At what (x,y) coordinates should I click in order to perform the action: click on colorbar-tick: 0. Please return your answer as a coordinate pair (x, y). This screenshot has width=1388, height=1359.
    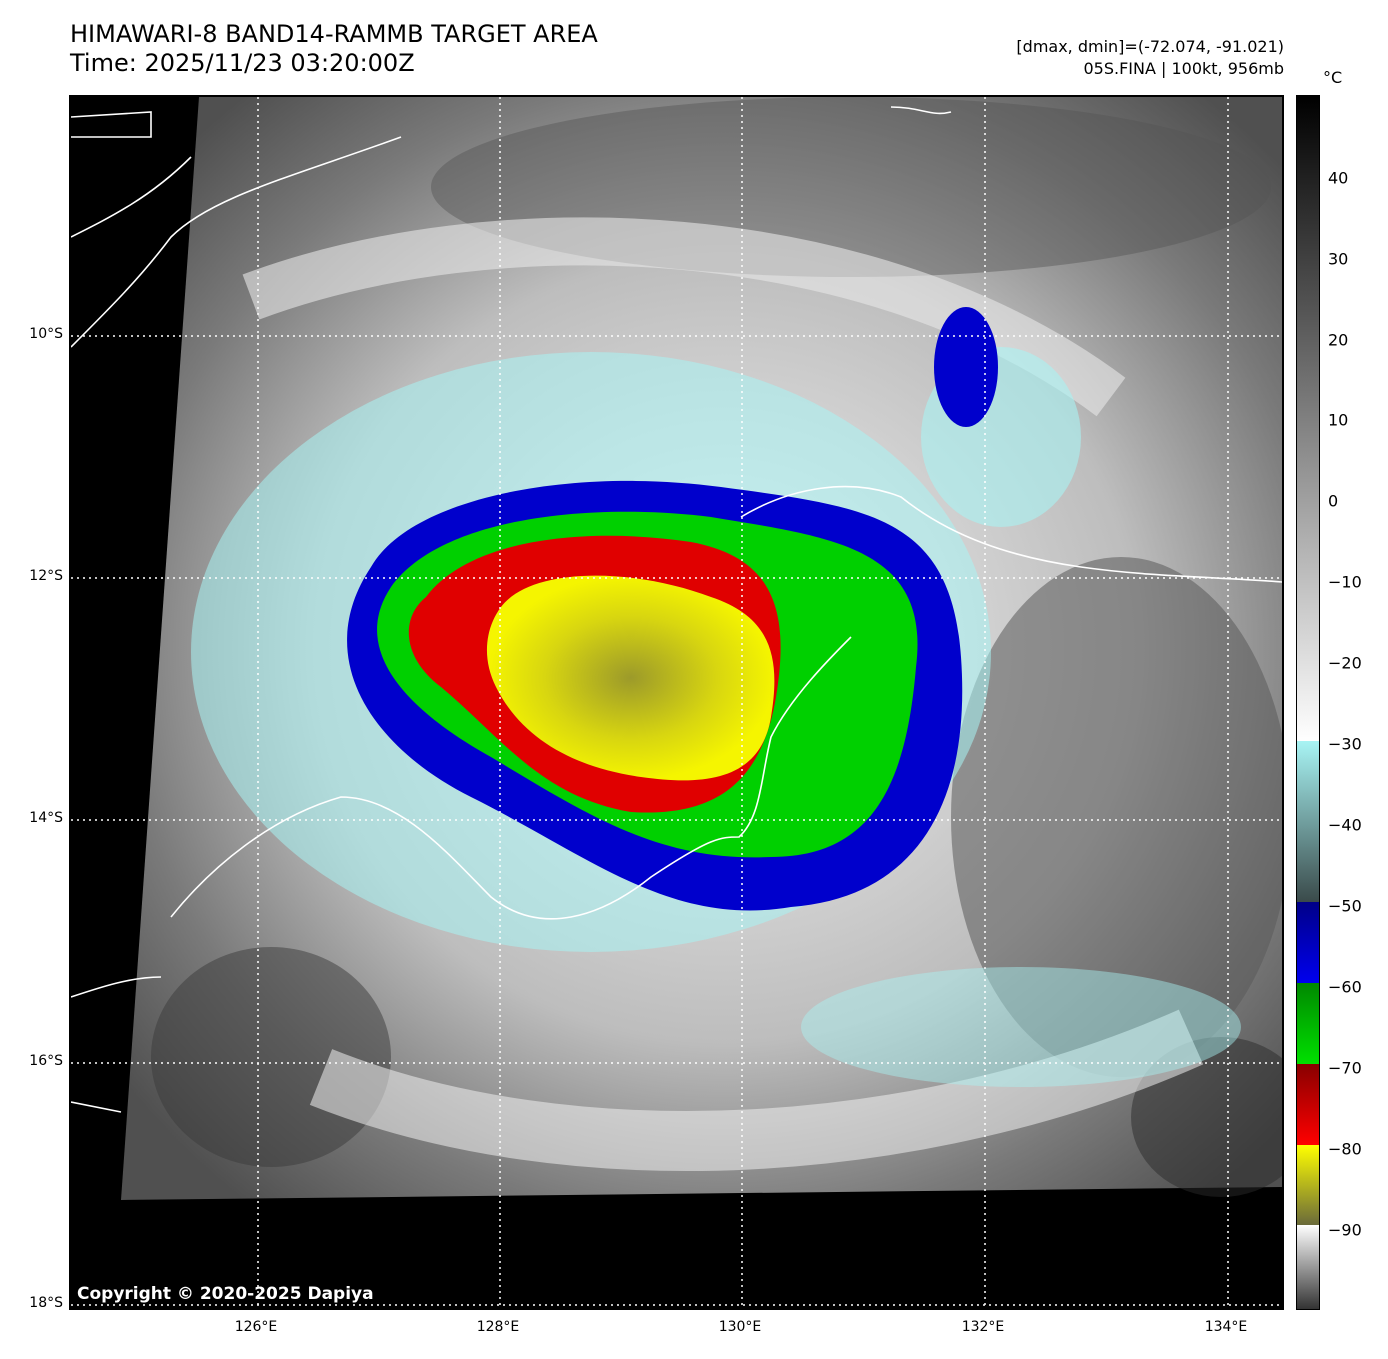
    Looking at the image, I should click on (1333, 501).